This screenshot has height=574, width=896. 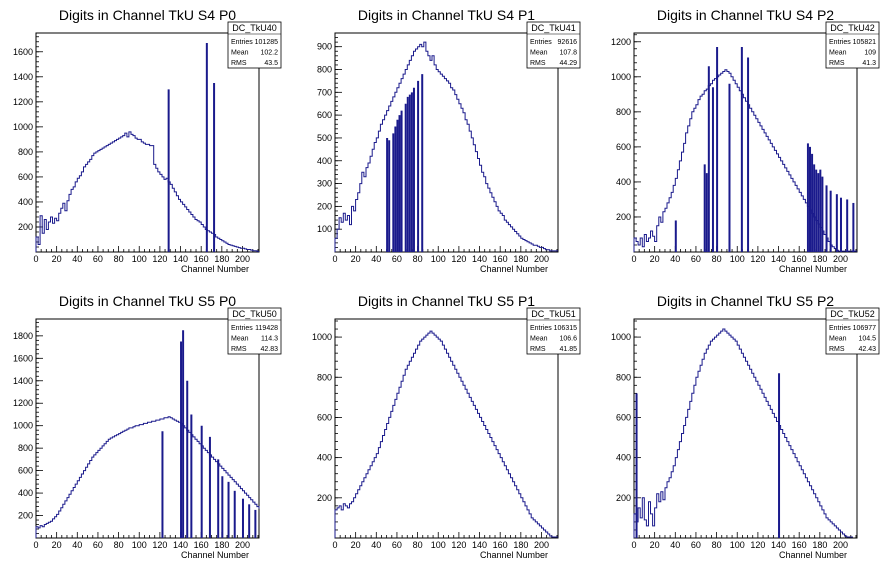 I want to click on stats-value: 106977, so click(x=864, y=328).